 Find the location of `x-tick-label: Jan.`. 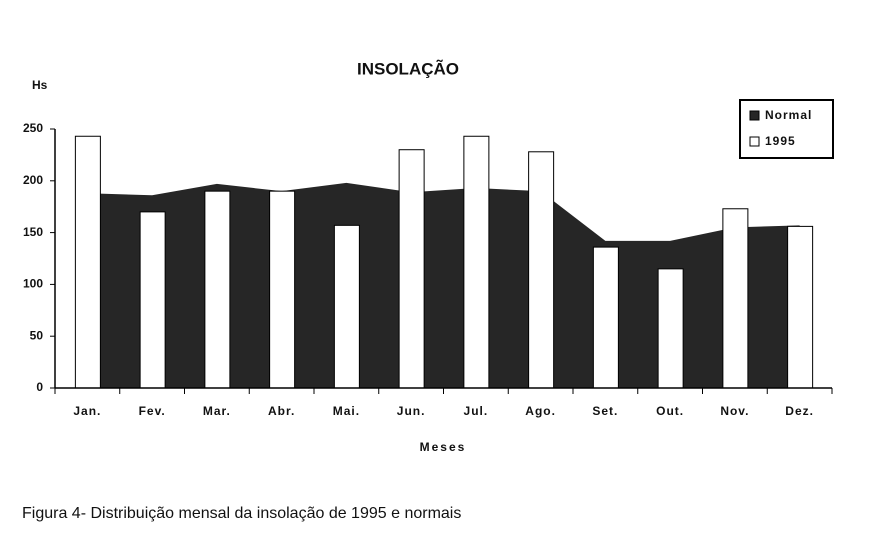

x-tick-label: Jan. is located at coordinates (87, 411).